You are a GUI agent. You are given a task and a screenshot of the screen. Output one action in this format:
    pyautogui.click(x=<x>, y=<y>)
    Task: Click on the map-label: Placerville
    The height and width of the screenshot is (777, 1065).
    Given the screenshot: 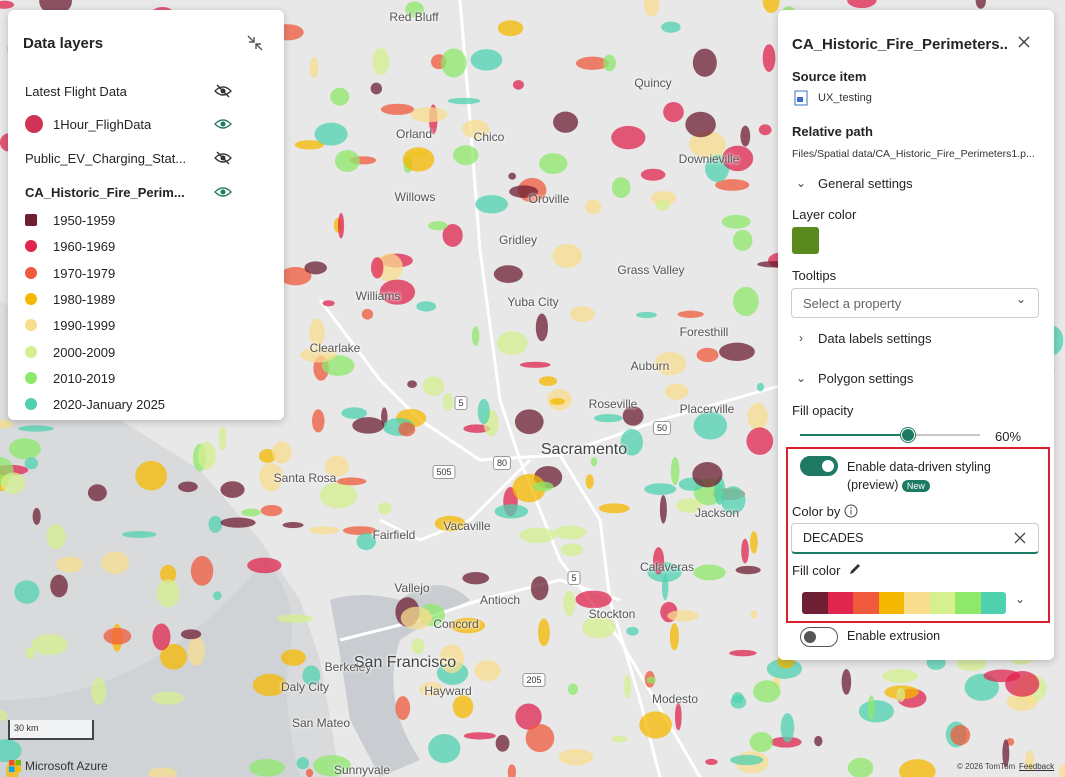 What is the action you would take?
    pyautogui.click(x=707, y=409)
    